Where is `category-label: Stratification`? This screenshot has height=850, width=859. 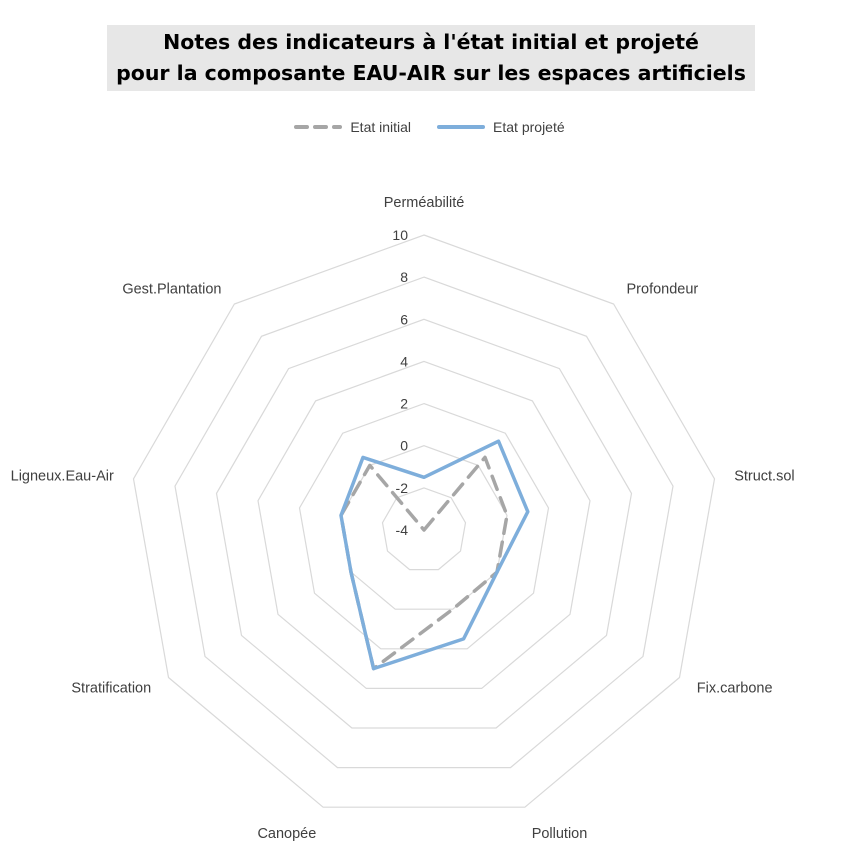
category-label: Stratification is located at coordinates (111, 689).